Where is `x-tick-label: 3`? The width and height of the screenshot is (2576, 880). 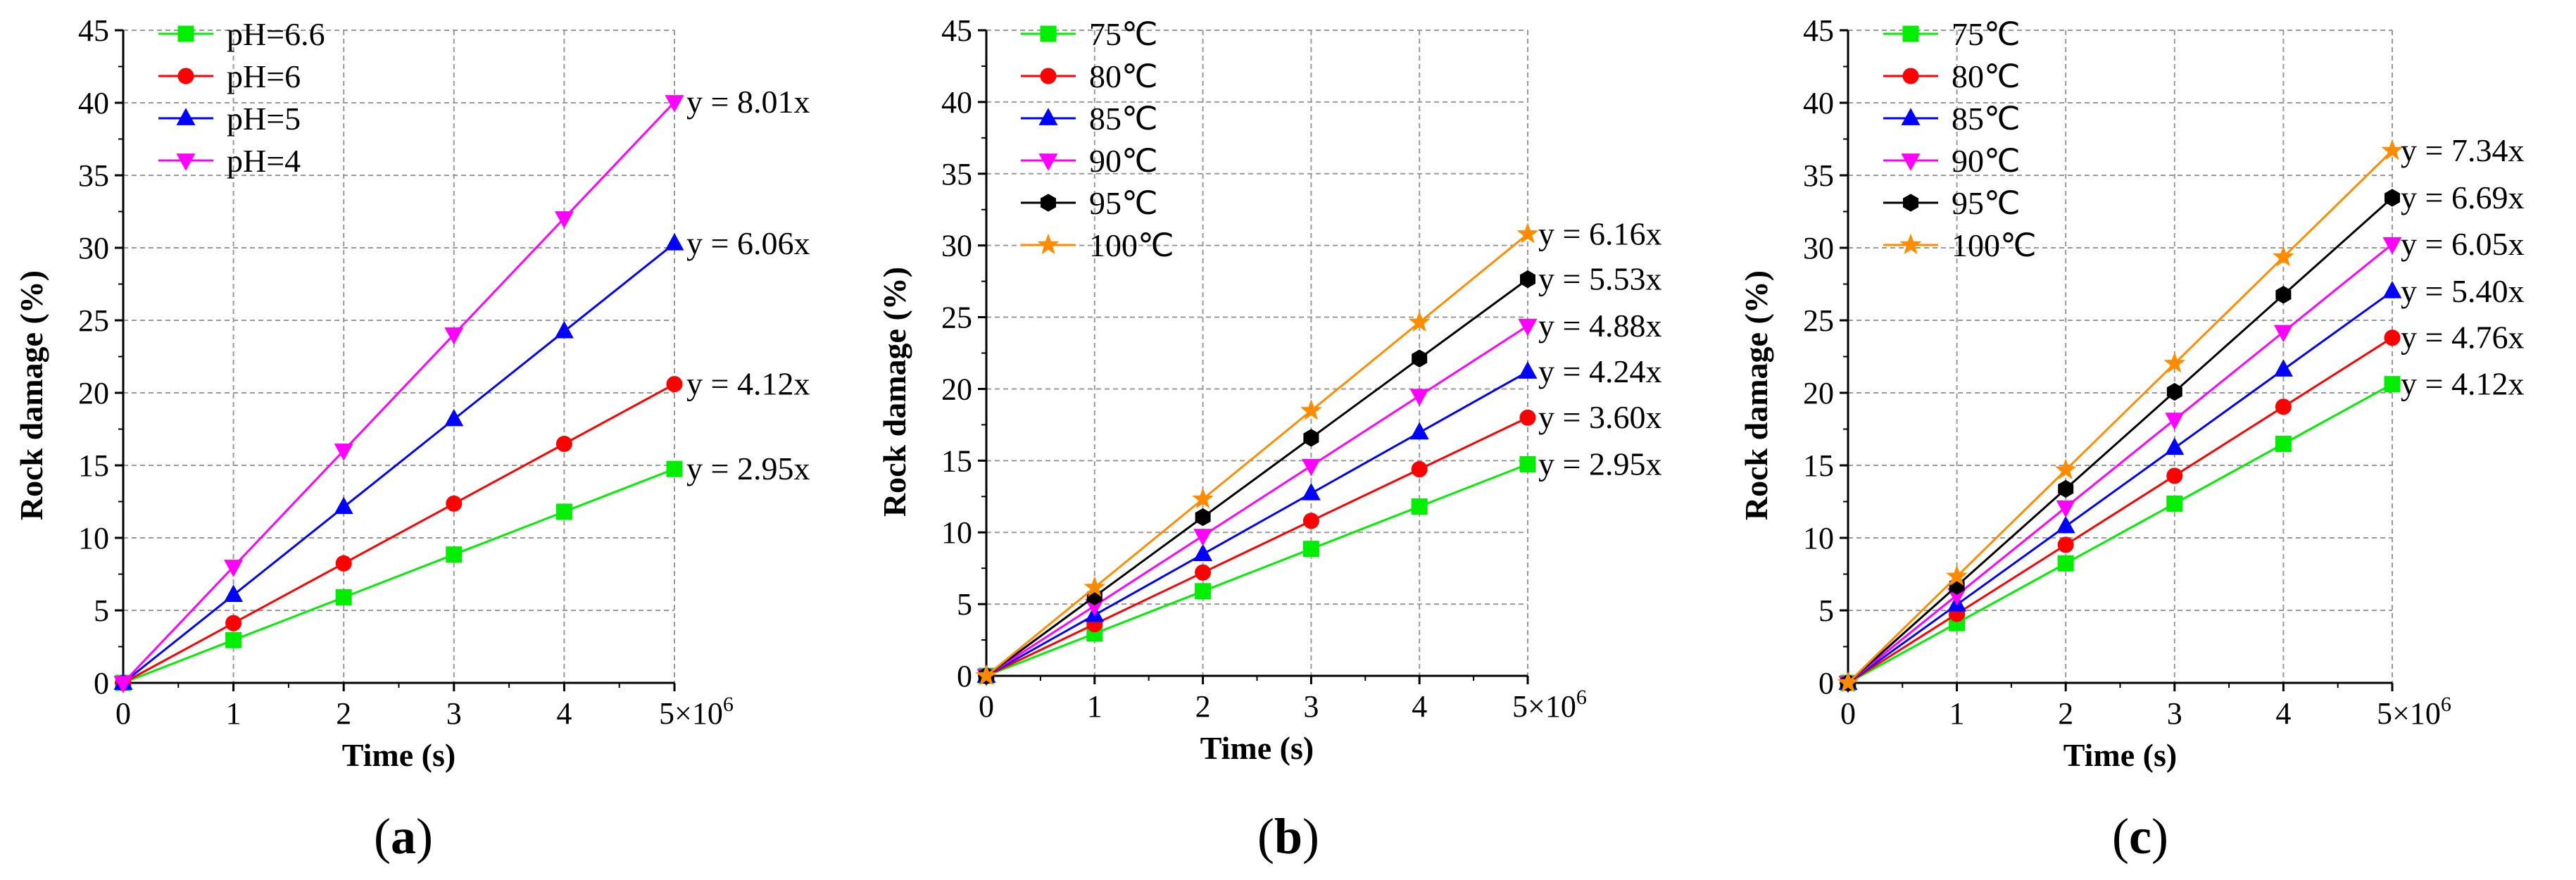
x-tick-label: 3 is located at coordinates (1311, 706).